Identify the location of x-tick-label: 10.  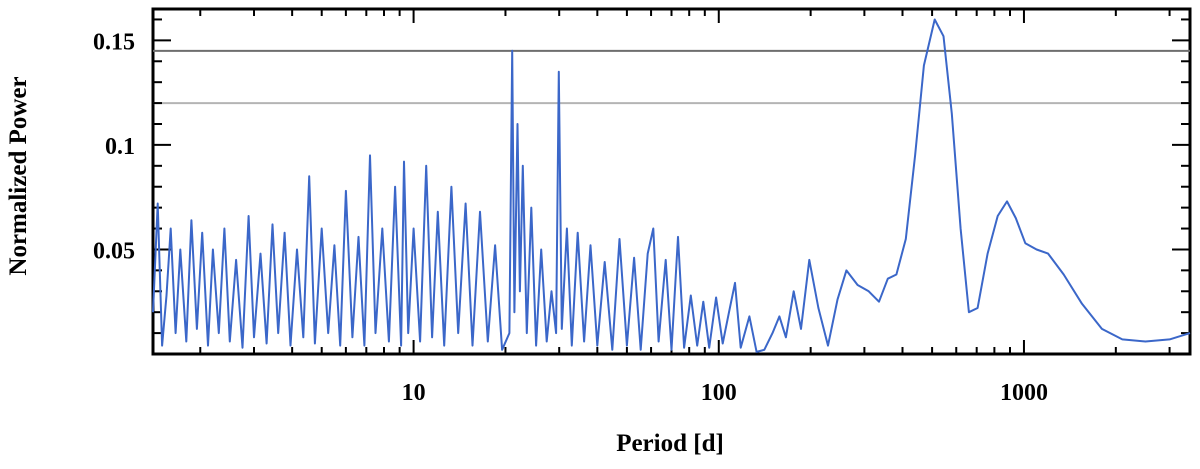
(414, 393).